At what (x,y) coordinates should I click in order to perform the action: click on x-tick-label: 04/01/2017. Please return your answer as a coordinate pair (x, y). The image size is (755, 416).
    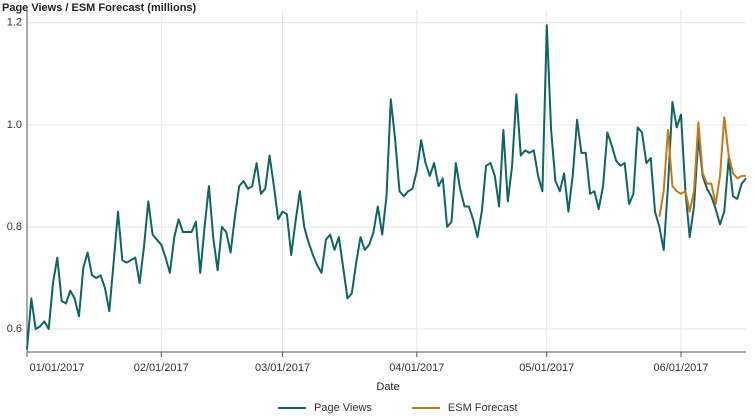
    Looking at the image, I should click on (416, 368).